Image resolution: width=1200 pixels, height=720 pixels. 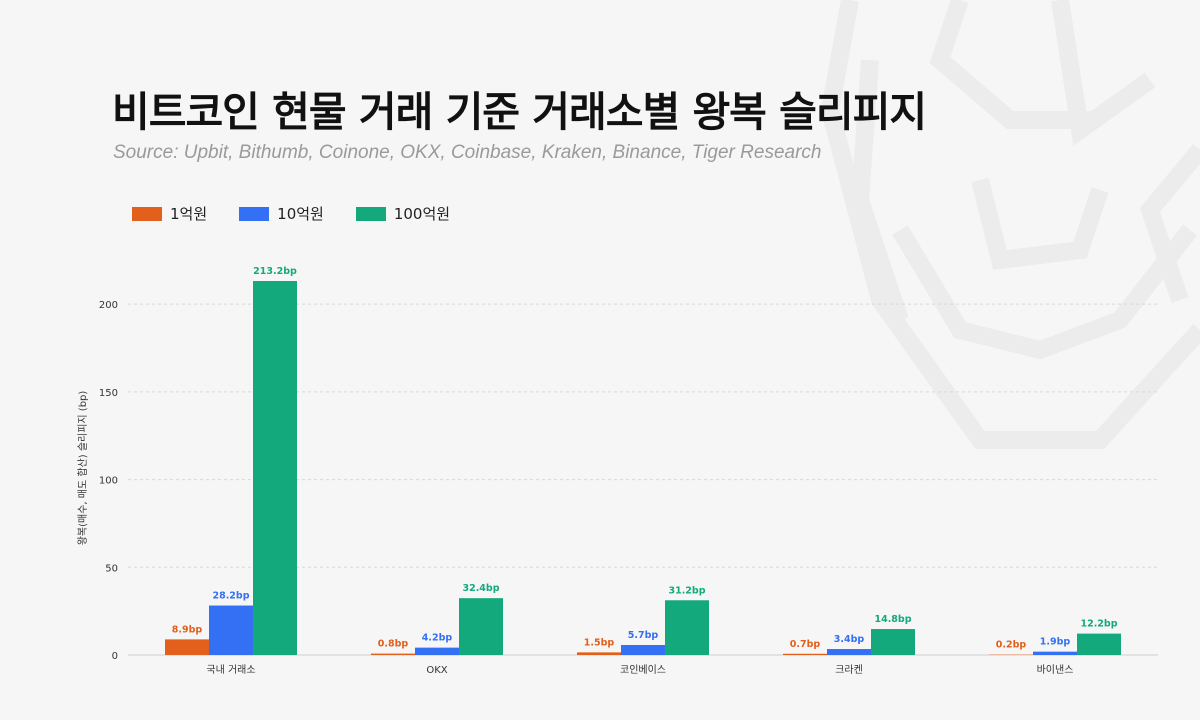 What do you see at coordinates (1055, 670) in the screenshot?
I see `x-tick-label: 바이낸스` at bounding box center [1055, 670].